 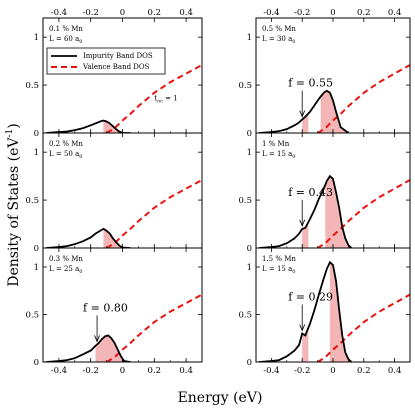 I want to click on length-label-main: L = 25 a, so click(x=64, y=269).